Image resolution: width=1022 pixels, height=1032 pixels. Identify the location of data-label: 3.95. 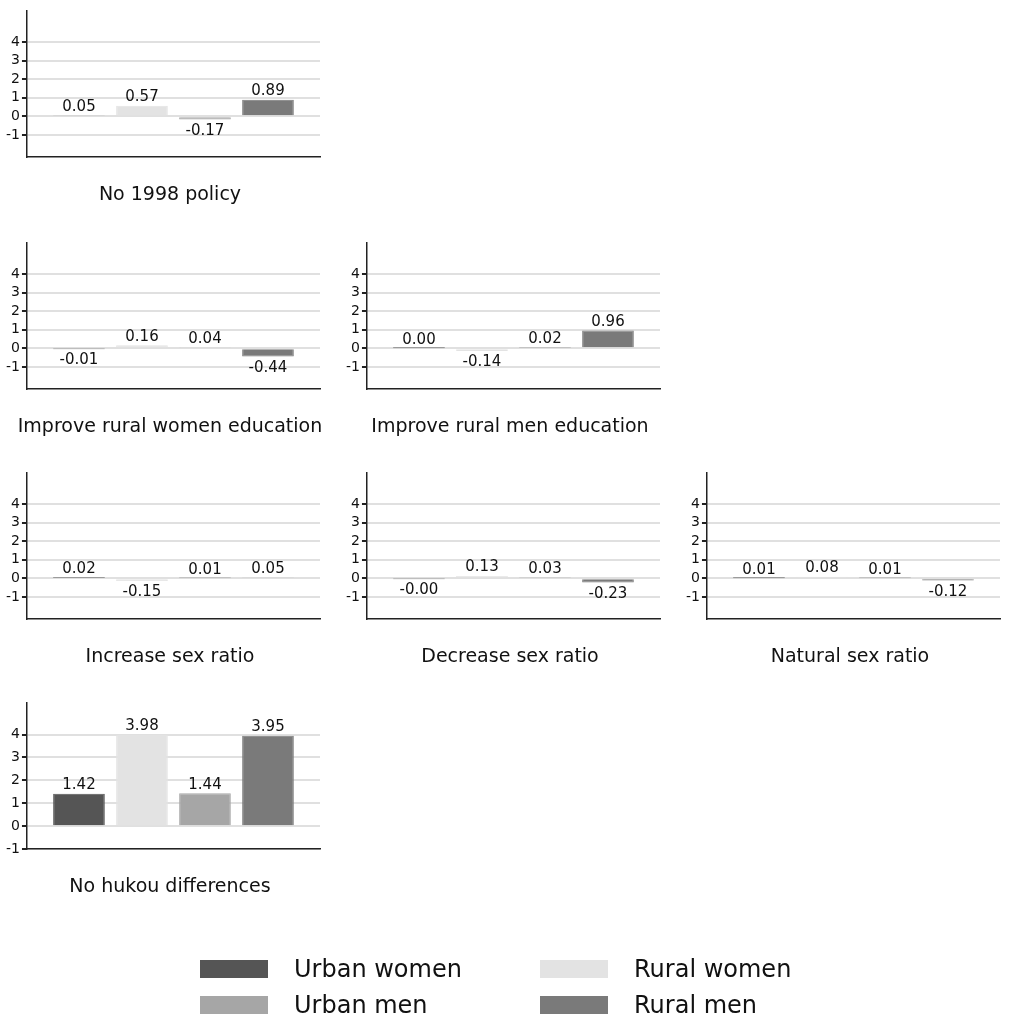
(268, 726).